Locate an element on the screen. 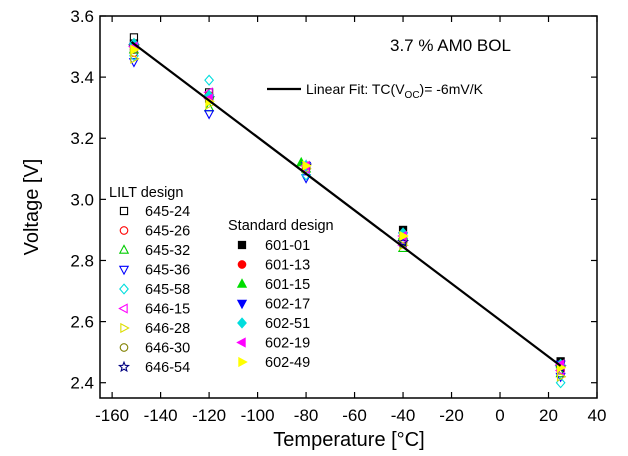 Image resolution: width=628 pixels, height=456 pixels. legend-title-lilt: LILT design is located at coordinates (146, 193).